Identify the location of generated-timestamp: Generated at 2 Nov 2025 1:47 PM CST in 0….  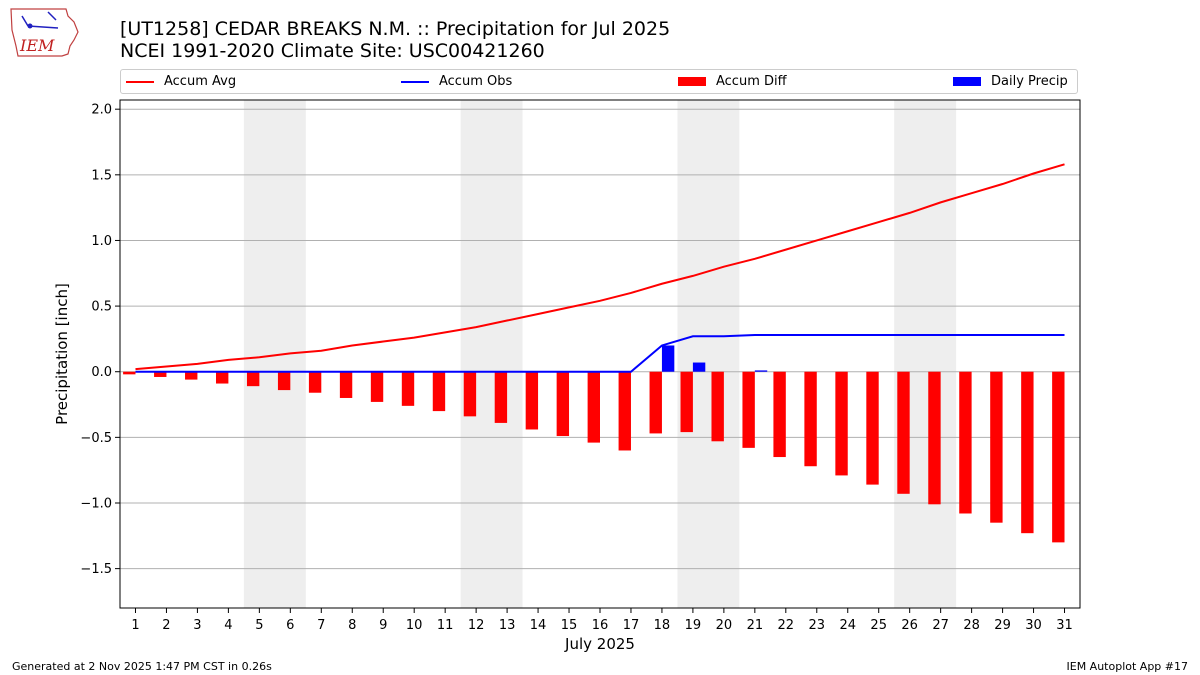
(142, 666).